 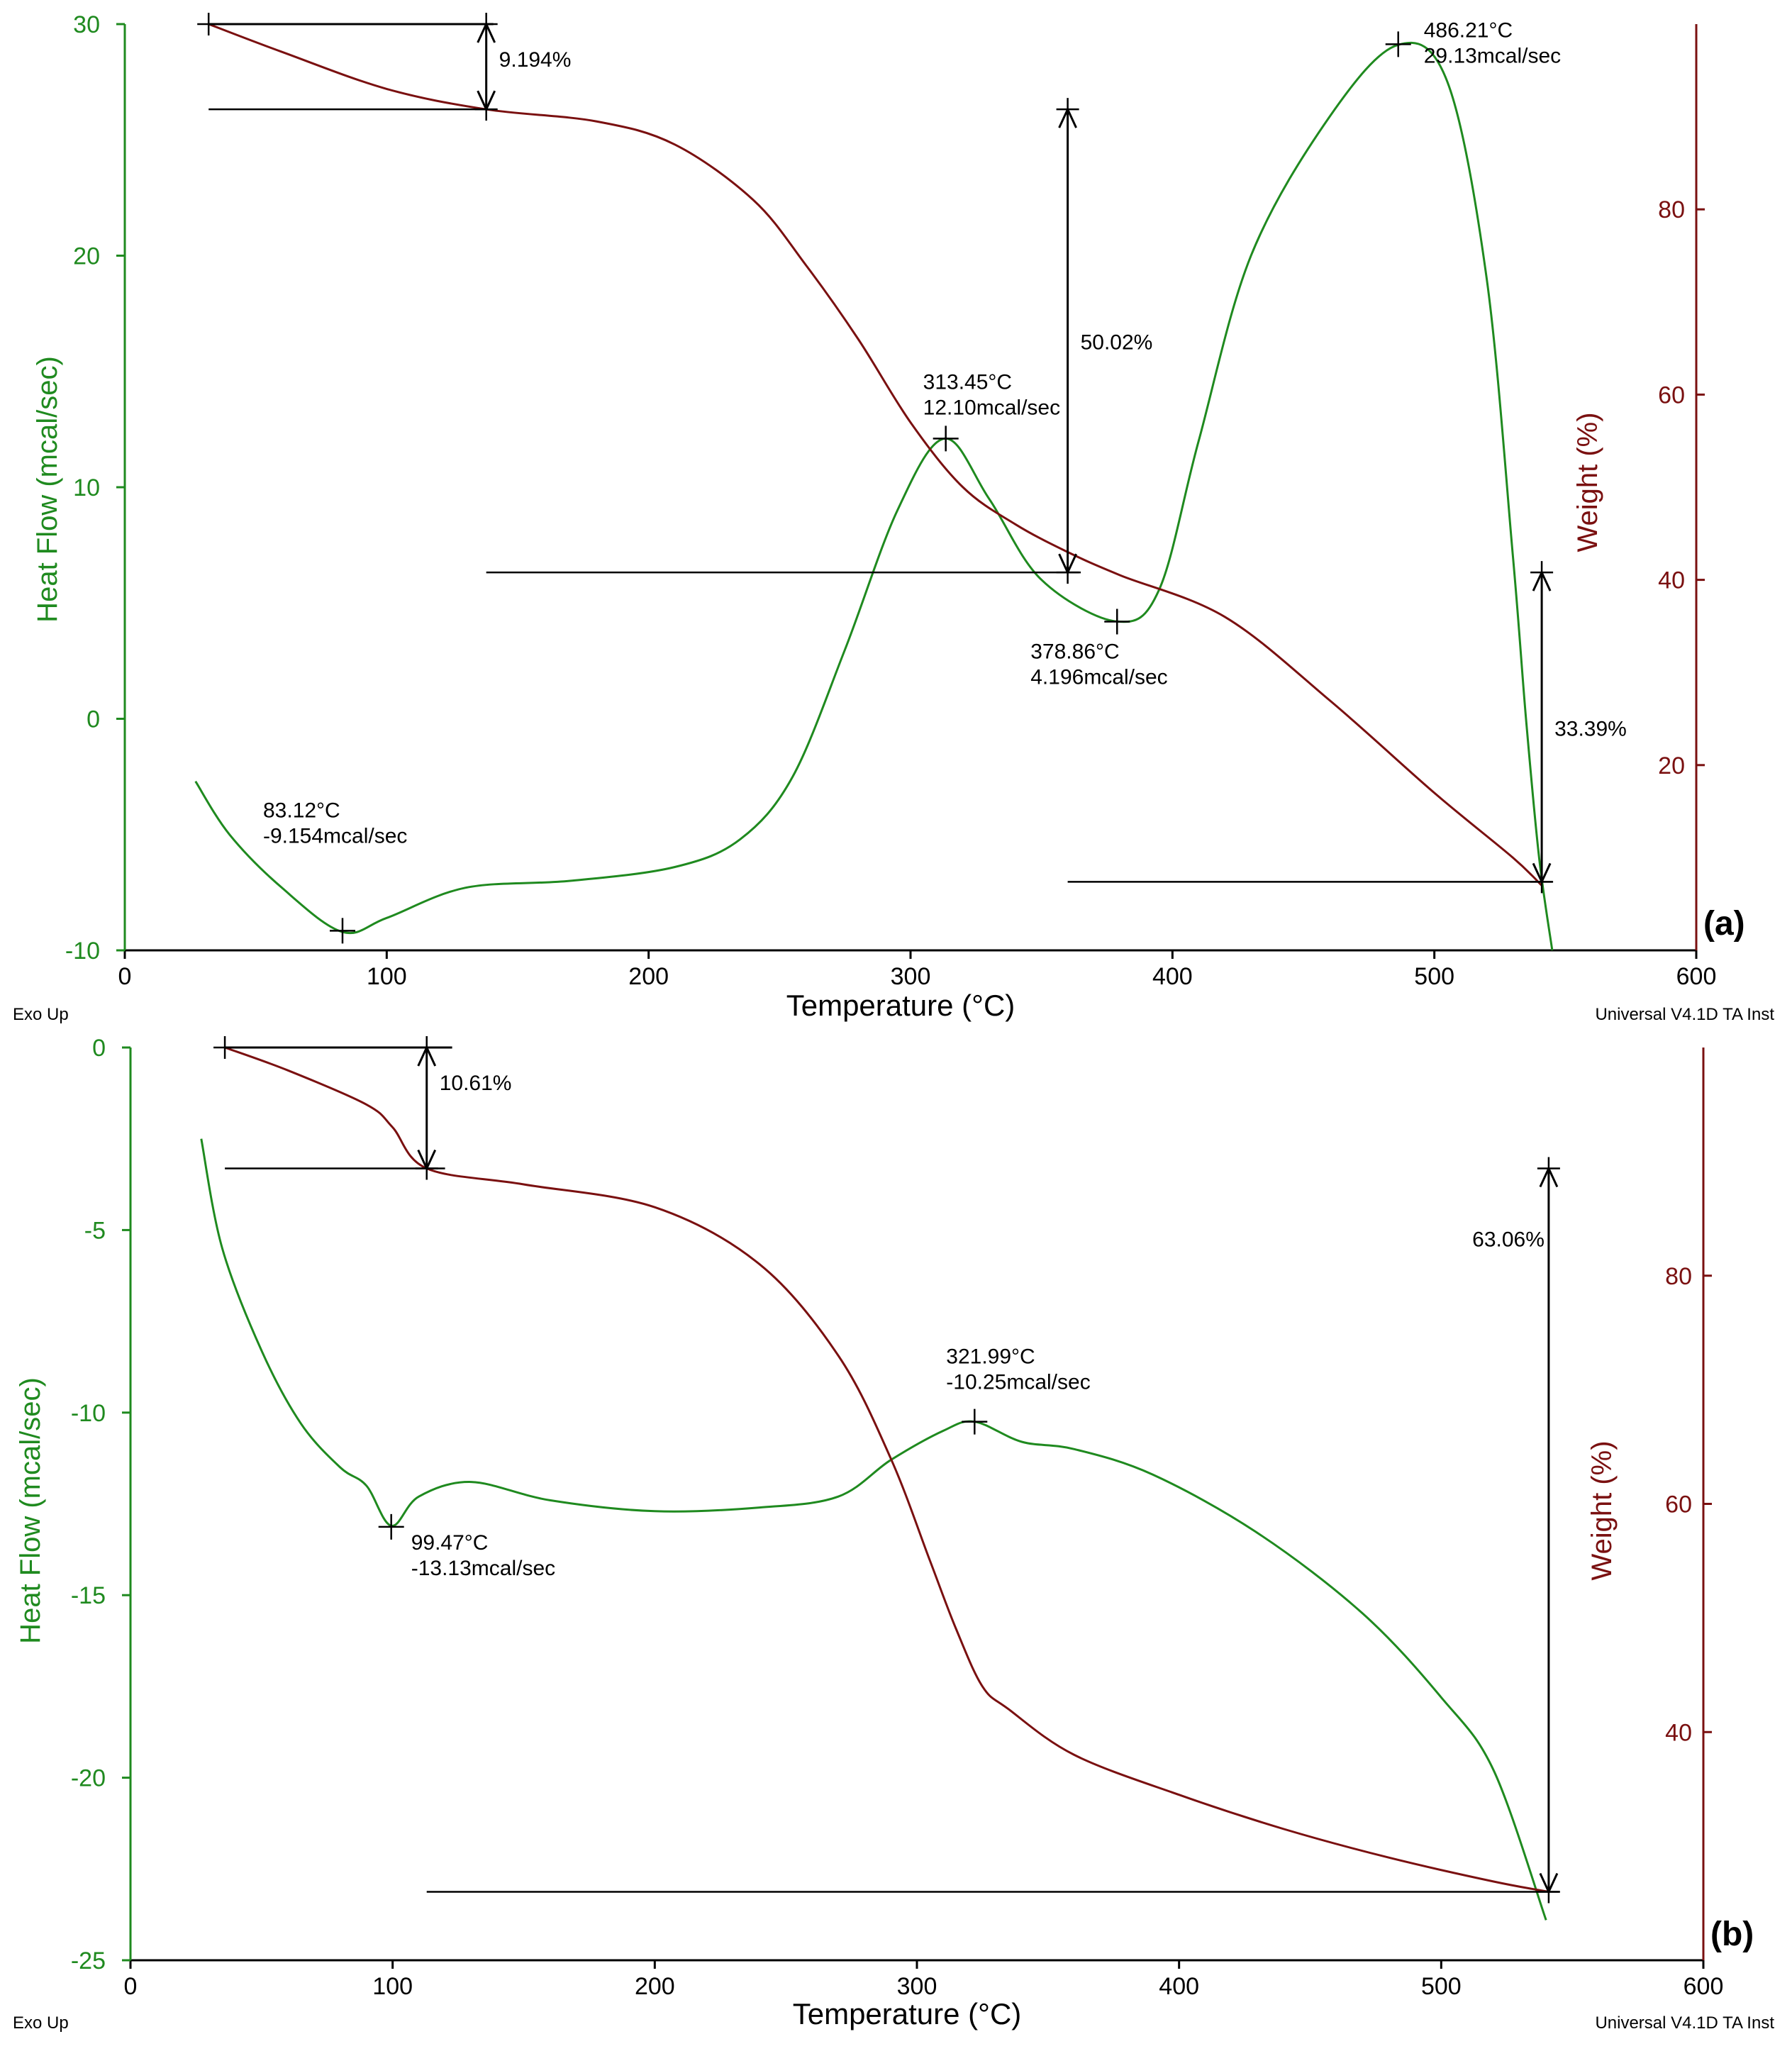 I want to click on y-right-tick-label: 20, so click(x=1671, y=765).